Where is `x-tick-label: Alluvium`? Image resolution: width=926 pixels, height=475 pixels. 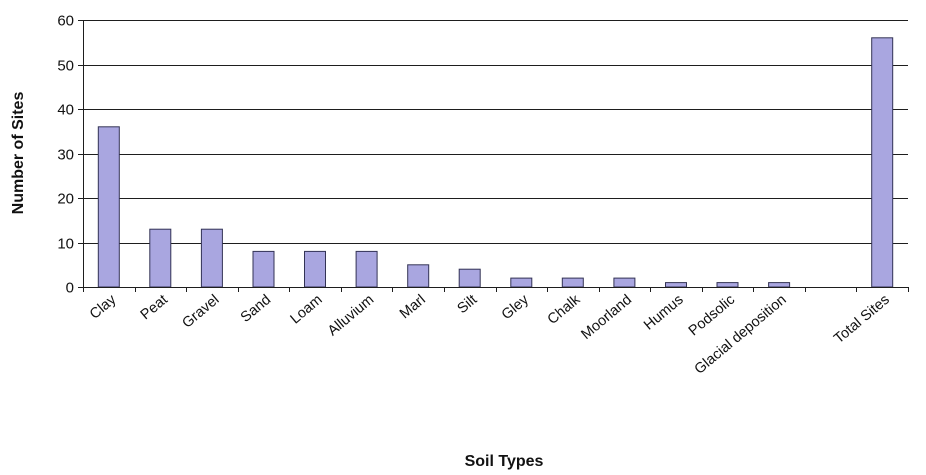 x-tick-label: Alluvium is located at coordinates (351, 315).